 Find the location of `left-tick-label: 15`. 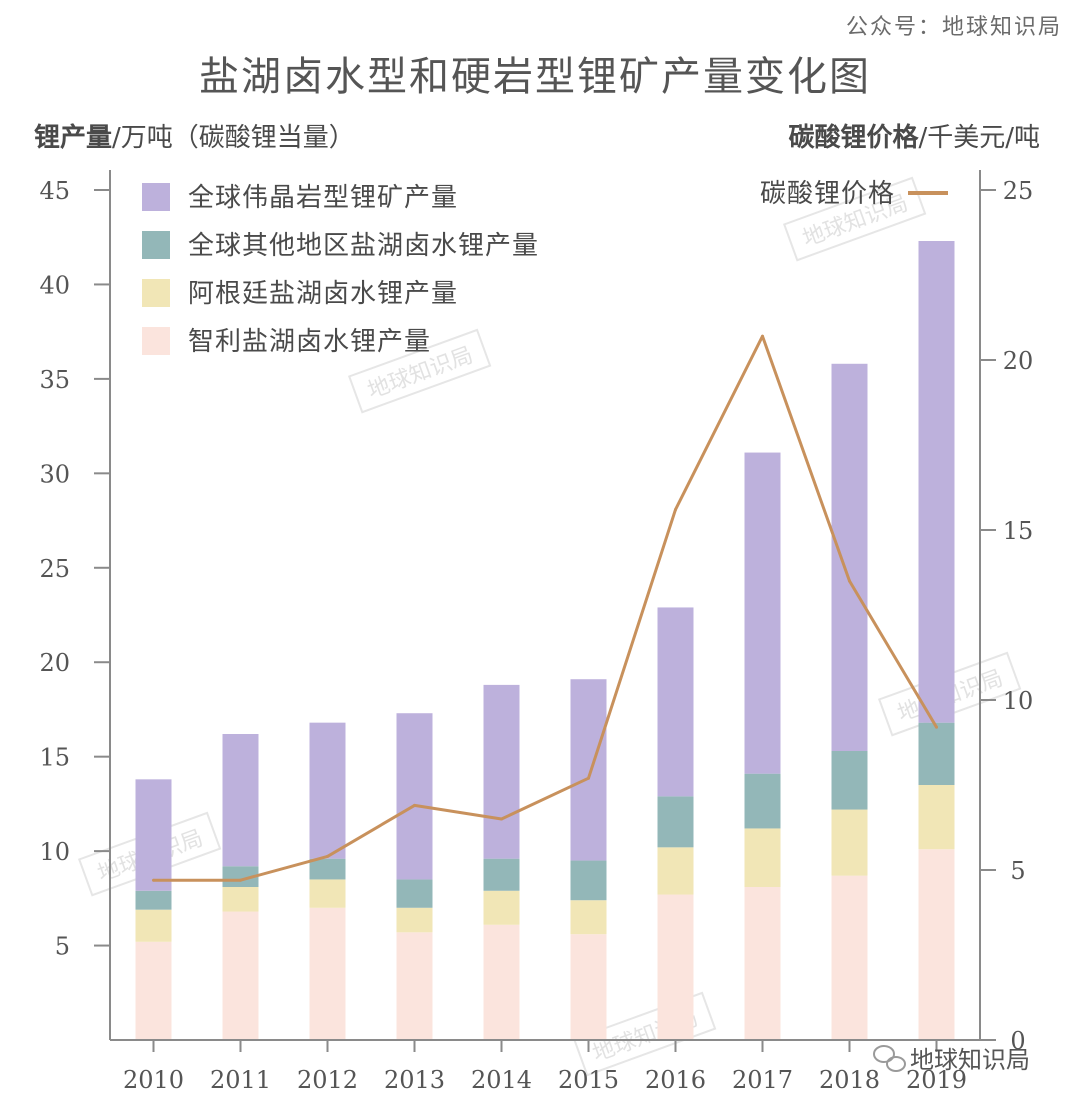

left-tick-label: 15 is located at coordinates (54, 758).